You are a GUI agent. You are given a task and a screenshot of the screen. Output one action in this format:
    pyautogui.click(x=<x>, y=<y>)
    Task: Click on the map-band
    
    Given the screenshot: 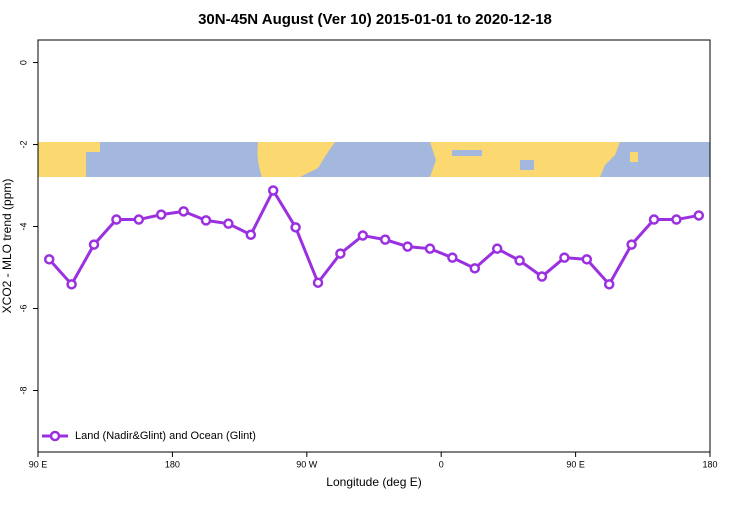 What is the action you would take?
    pyautogui.click(x=374, y=159)
    